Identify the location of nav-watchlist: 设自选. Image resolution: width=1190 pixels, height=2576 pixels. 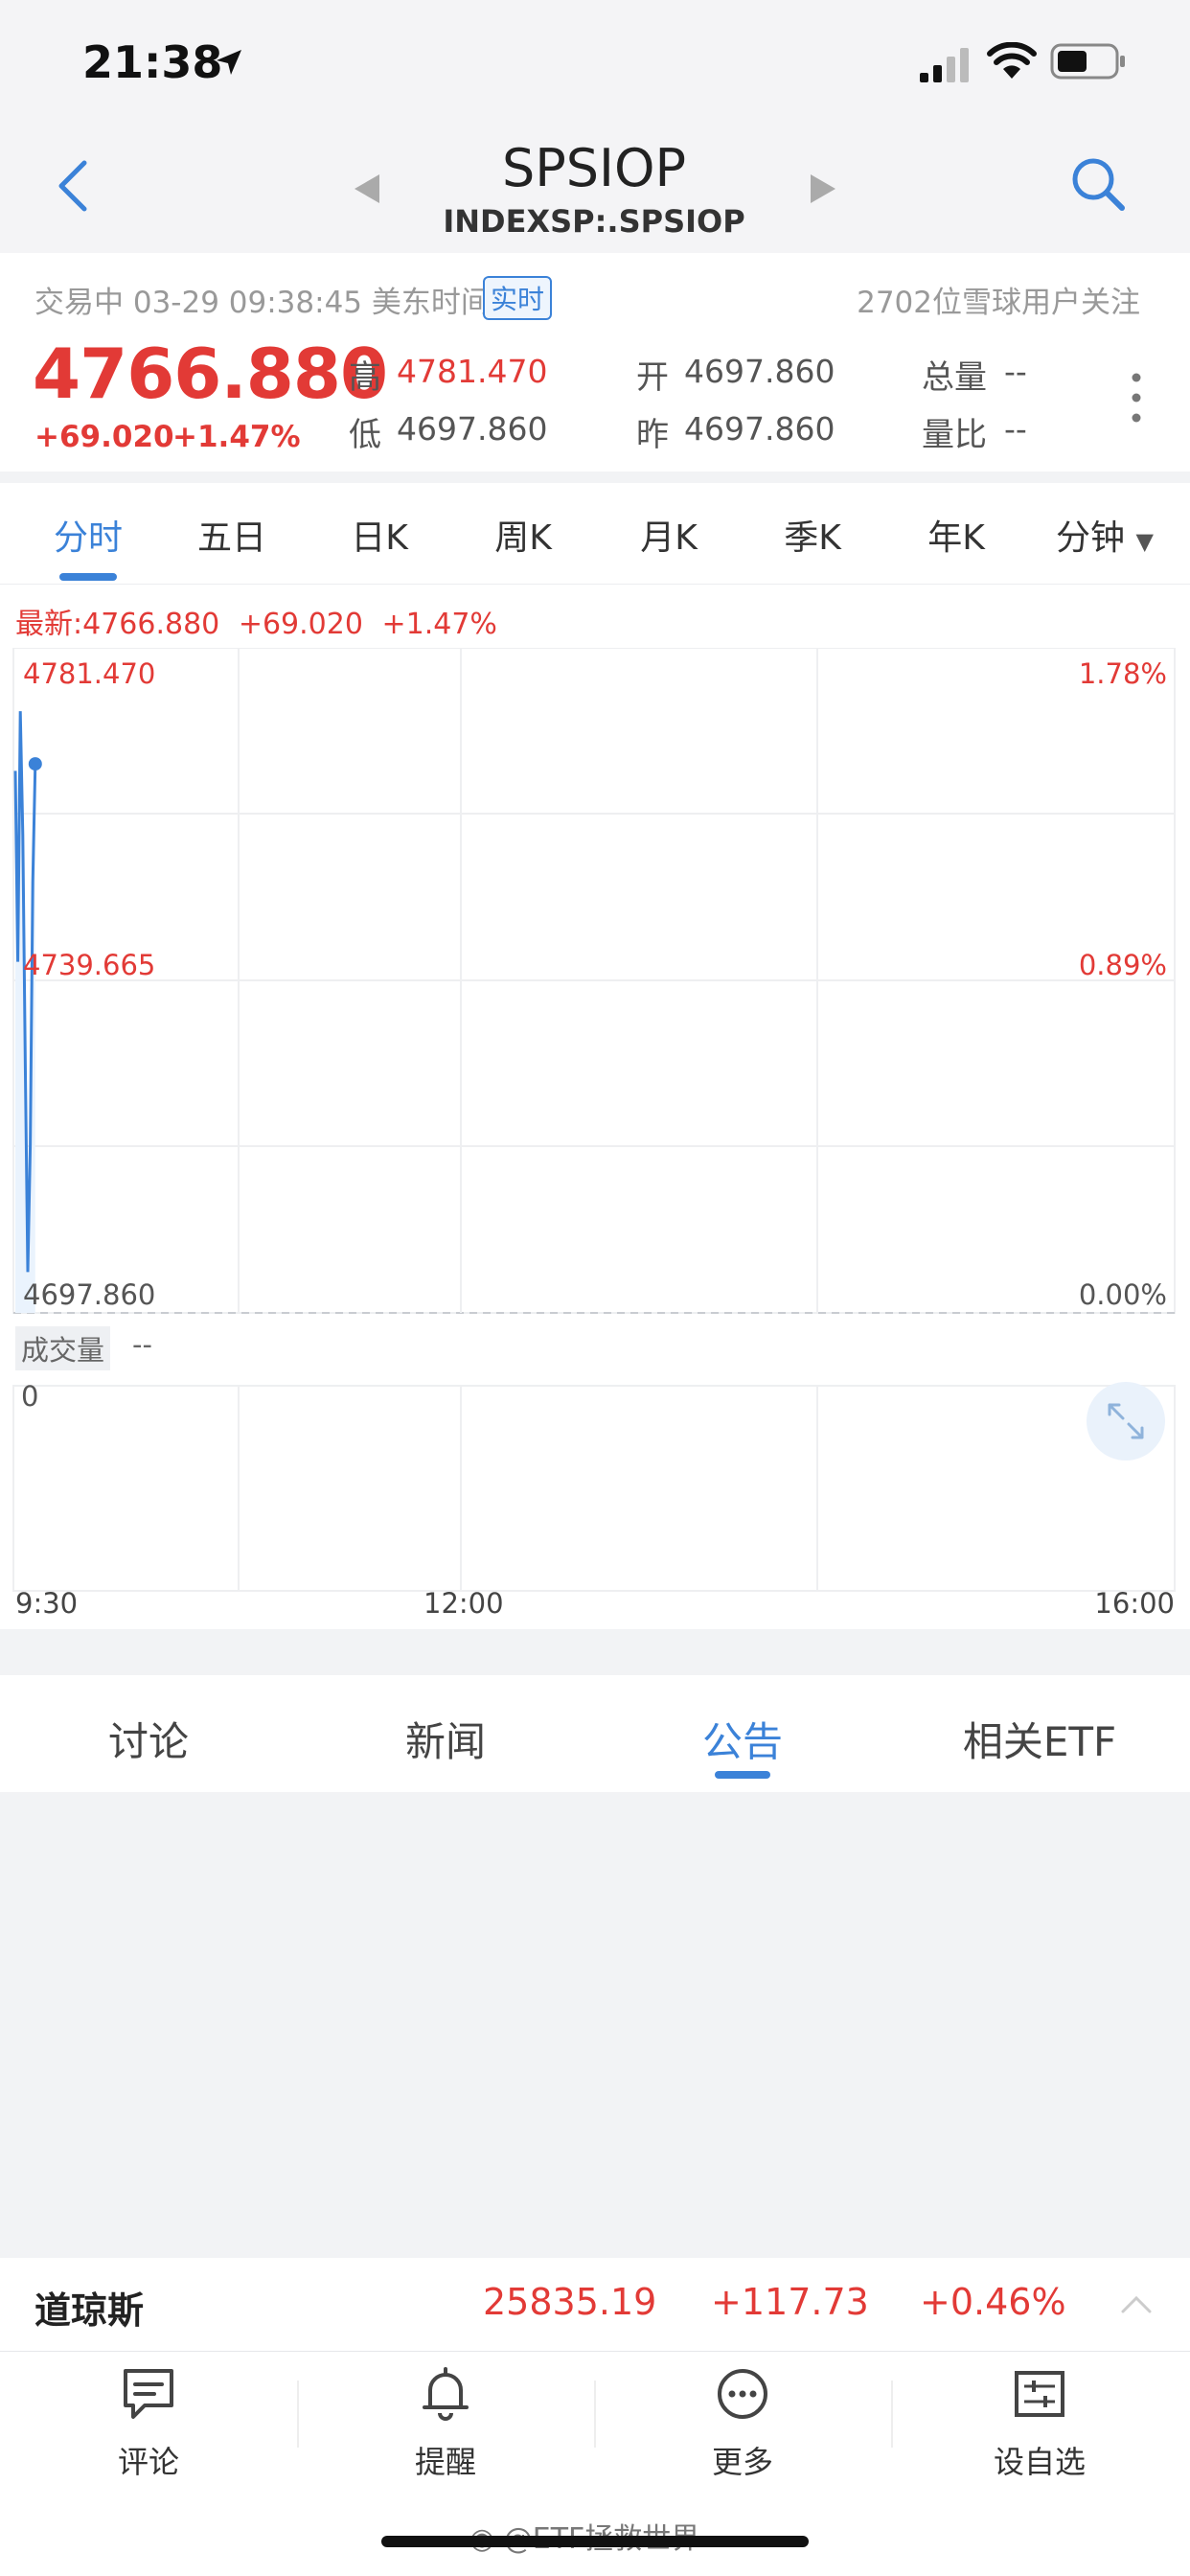
(1039, 2423).